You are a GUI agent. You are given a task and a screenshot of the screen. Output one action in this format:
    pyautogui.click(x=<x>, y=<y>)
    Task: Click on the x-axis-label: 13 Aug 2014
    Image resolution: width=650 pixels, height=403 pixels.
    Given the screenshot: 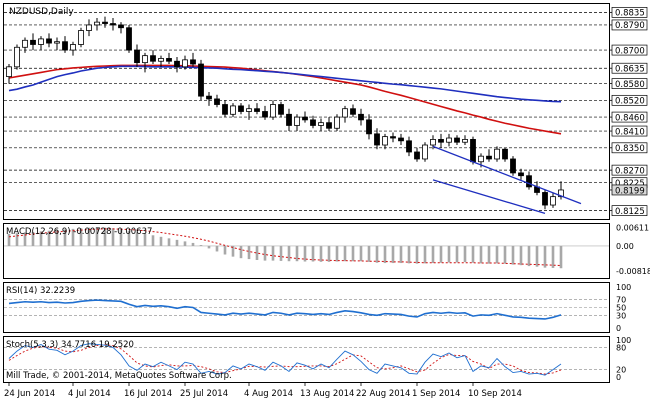 What is the action you would take?
    pyautogui.click(x=327, y=394)
    